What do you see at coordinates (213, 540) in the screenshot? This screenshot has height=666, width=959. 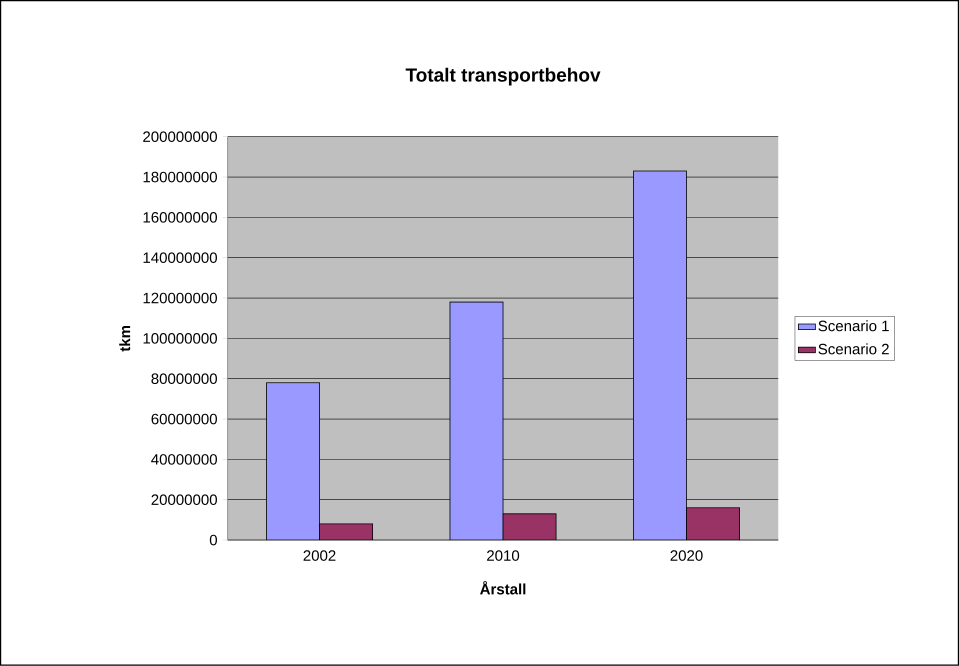 I see `y-tick-label: 0` at bounding box center [213, 540].